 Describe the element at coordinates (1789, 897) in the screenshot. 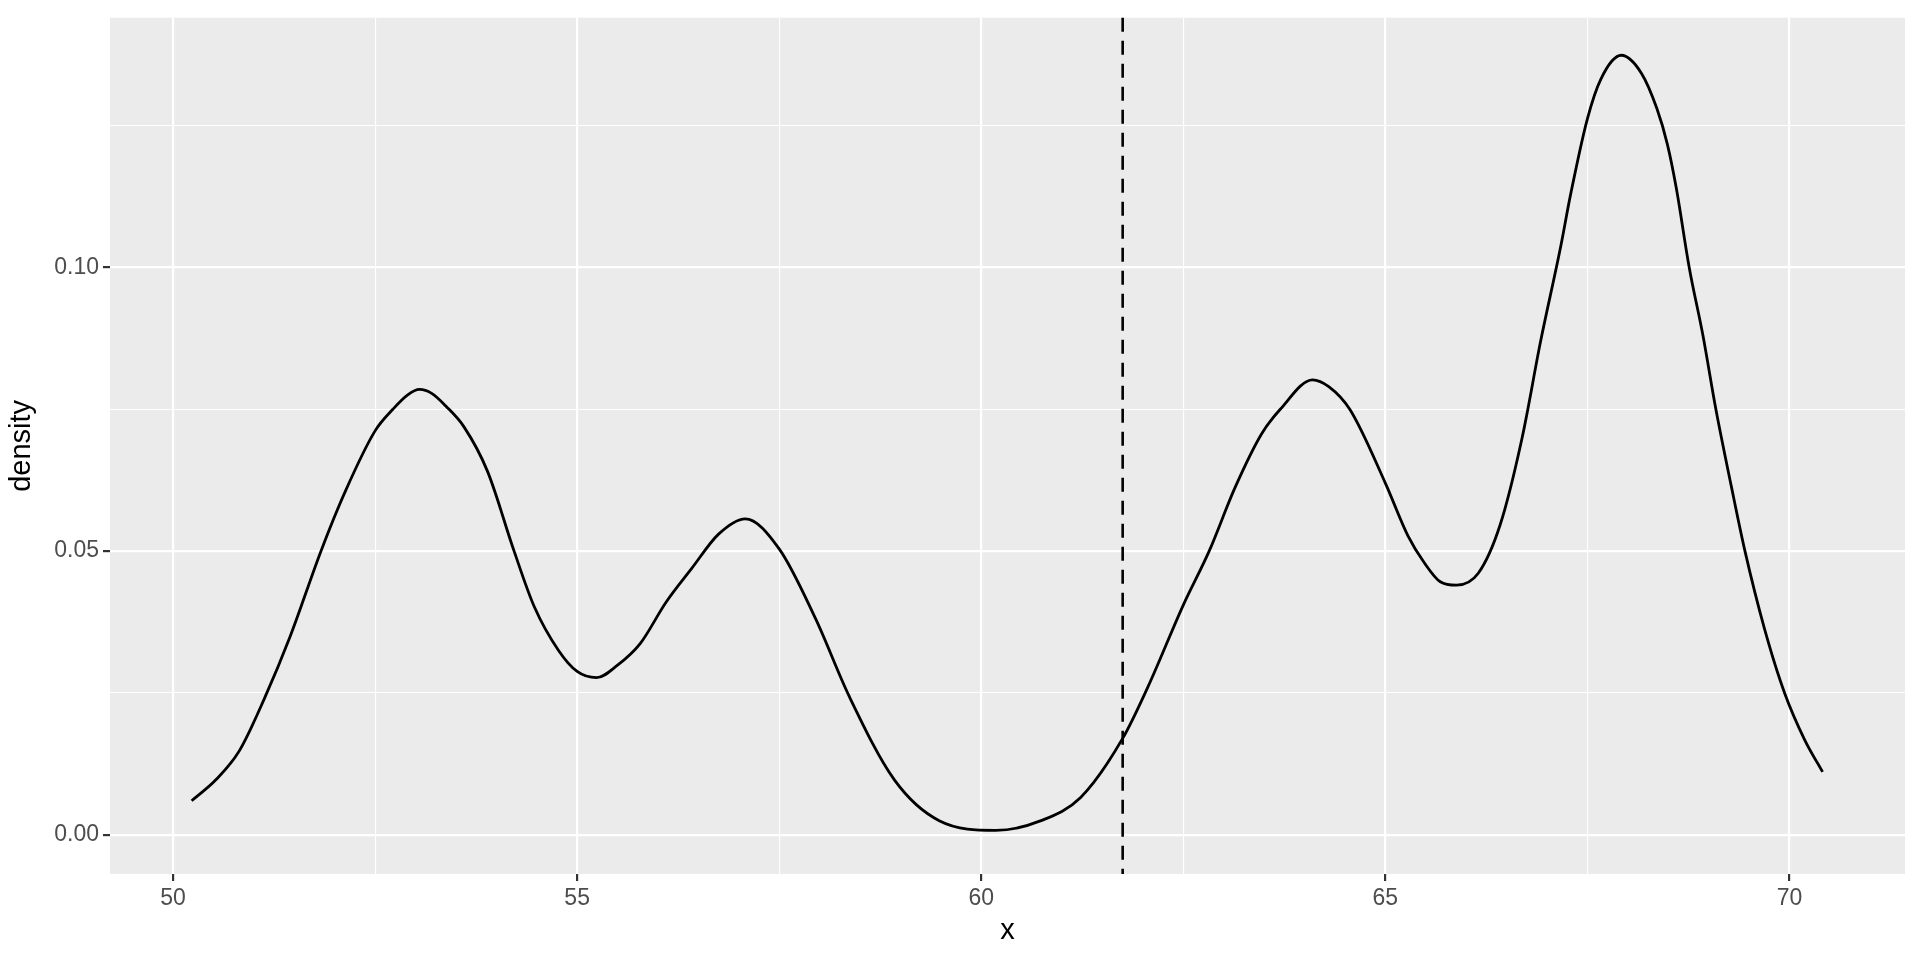

I see `x-tick-label: 70` at that location.